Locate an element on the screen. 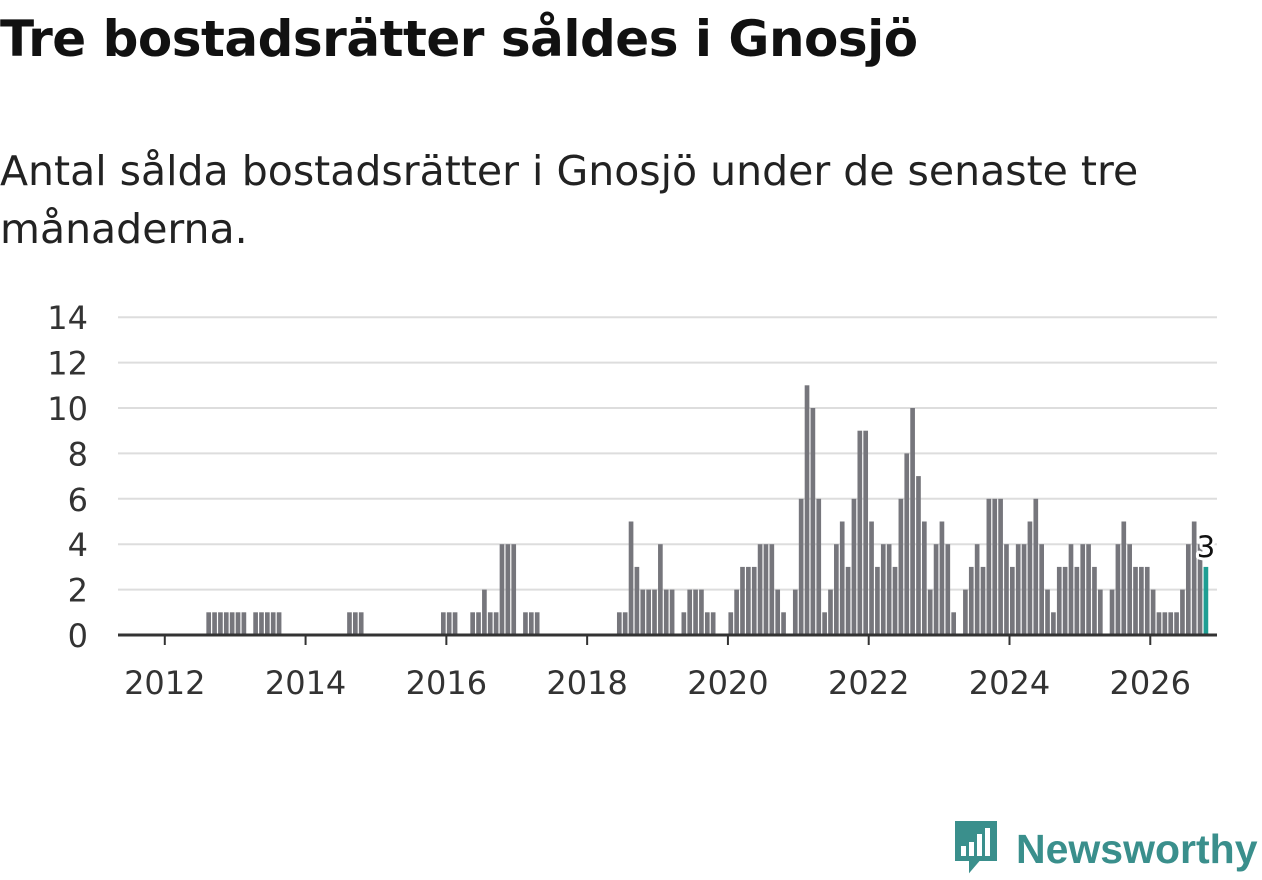 The width and height of the screenshot is (1262, 880). y-tick-label: 8 is located at coordinates (78, 454).